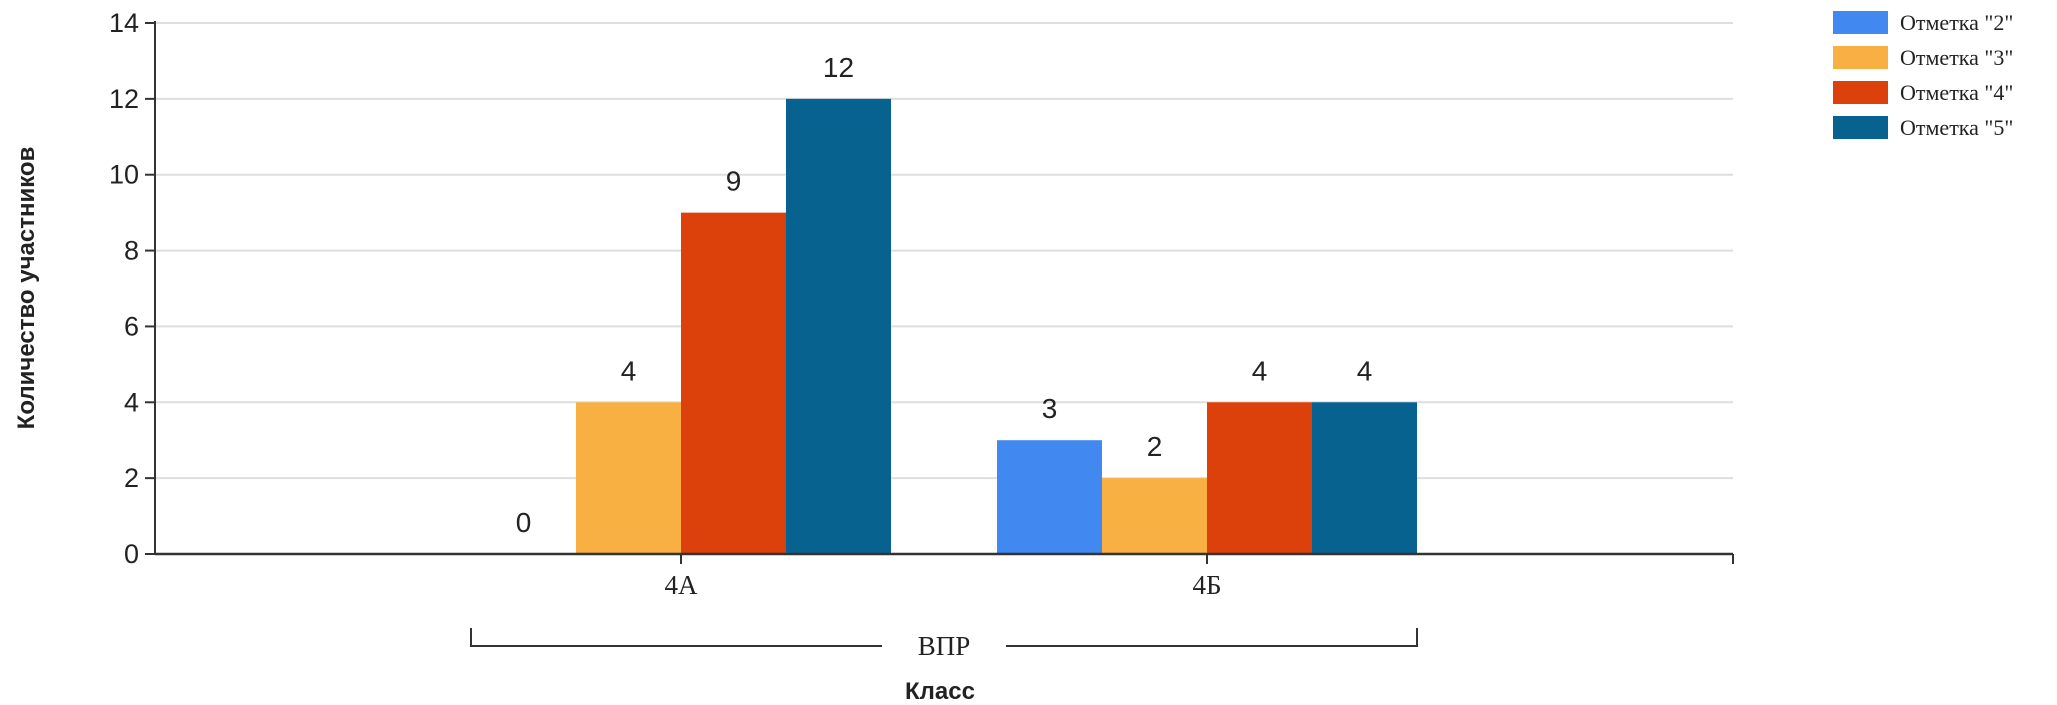 The height and width of the screenshot is (705, 2057). Describe the element at coordinates (131, 402) in the screenshot. I see `y-tick-label: 4` at that location.